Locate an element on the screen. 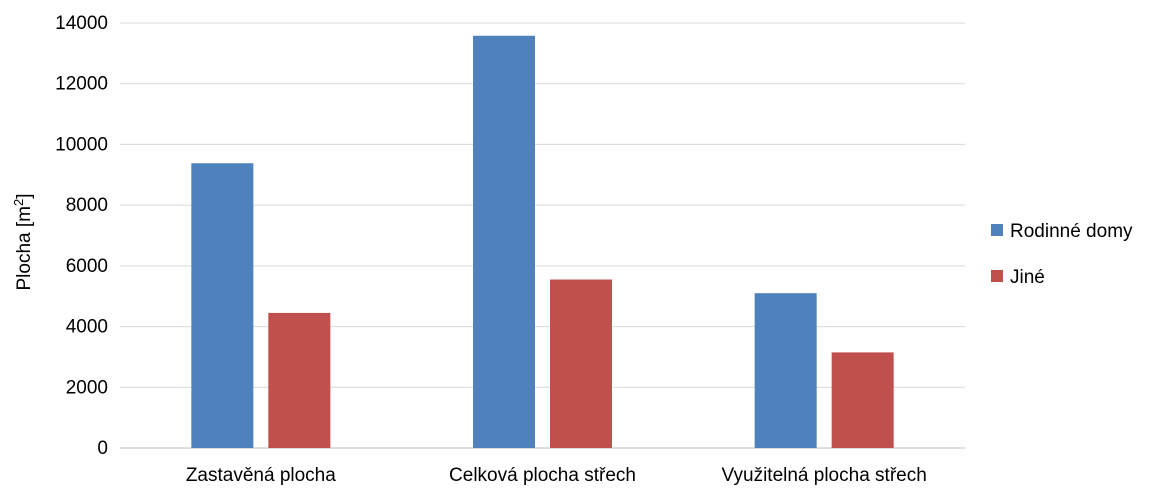 Image resolution: width=1154 pixels, height=489 pixels. y-axis-title-main: Plocha [m is located at coordinates (24, 248).